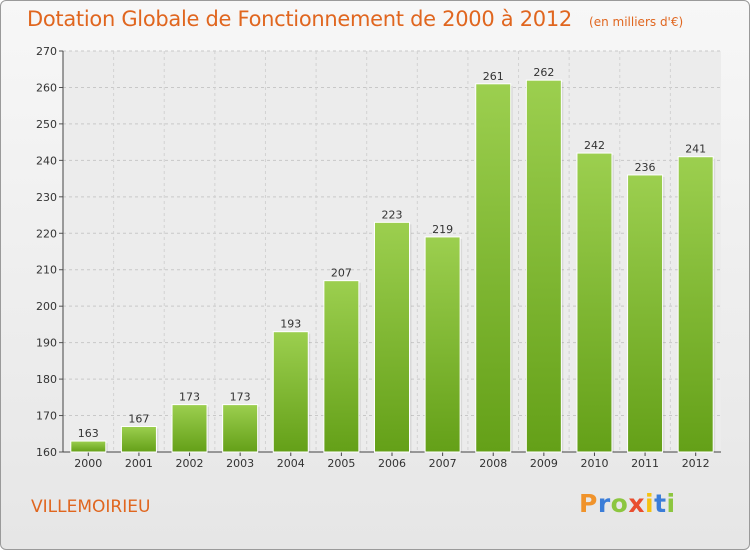 The image size is (750, 550). I want to click on x-tick-label: 2012, so click(696, 463).